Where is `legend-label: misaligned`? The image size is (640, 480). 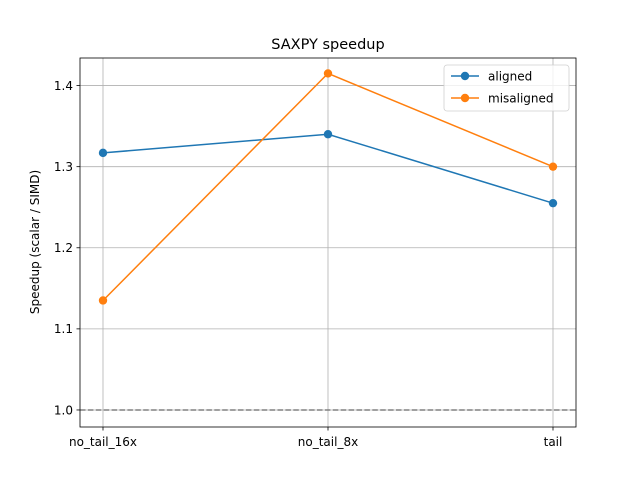 legend-label: misaligned is located at coordinates (521, 98).